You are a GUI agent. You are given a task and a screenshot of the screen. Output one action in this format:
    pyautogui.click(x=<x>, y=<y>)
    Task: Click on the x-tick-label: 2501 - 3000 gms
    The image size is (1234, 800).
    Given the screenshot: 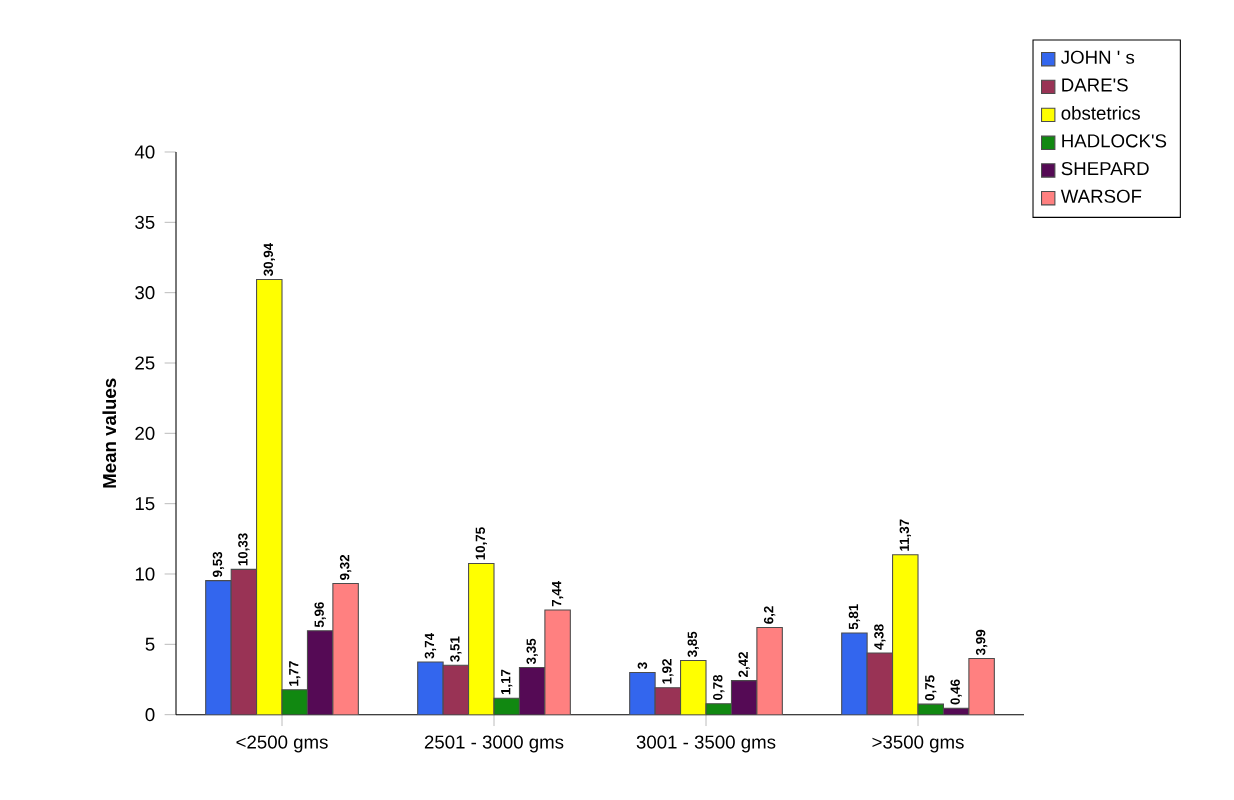 What is the action you would take?
    pyautogui.click(x=494, y=744)
    